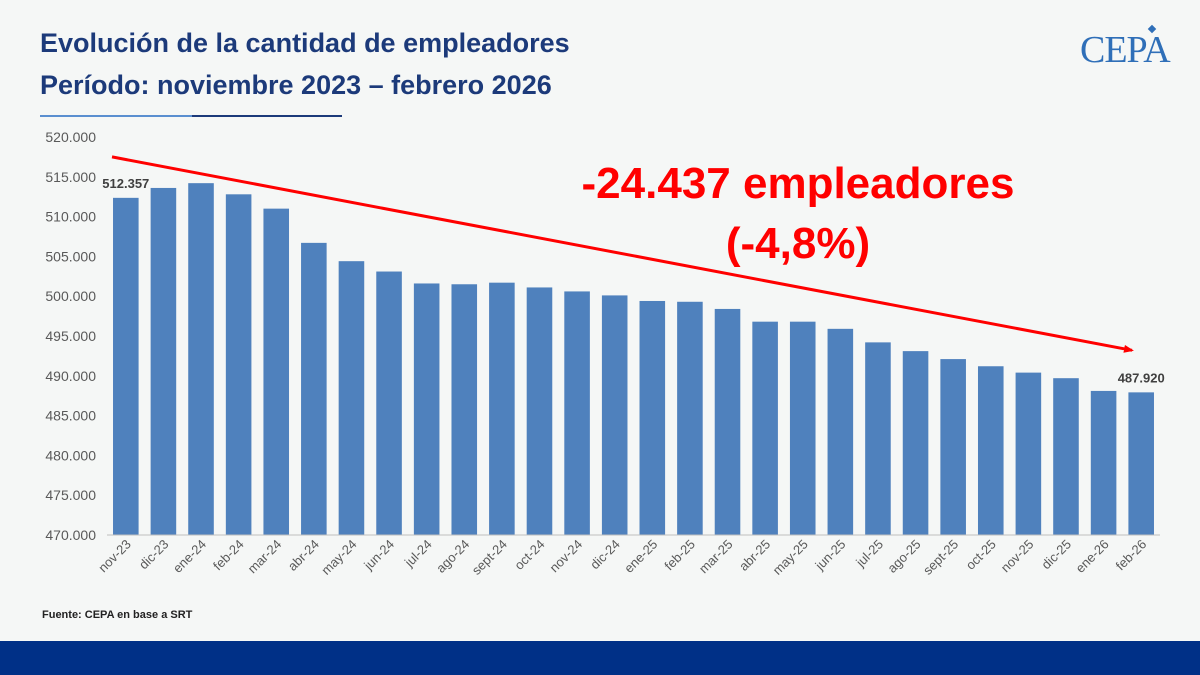 This screenshot has width=1200, height=675. I want to click on annotation-change: -24.437 empleadores, so click(798, 183).